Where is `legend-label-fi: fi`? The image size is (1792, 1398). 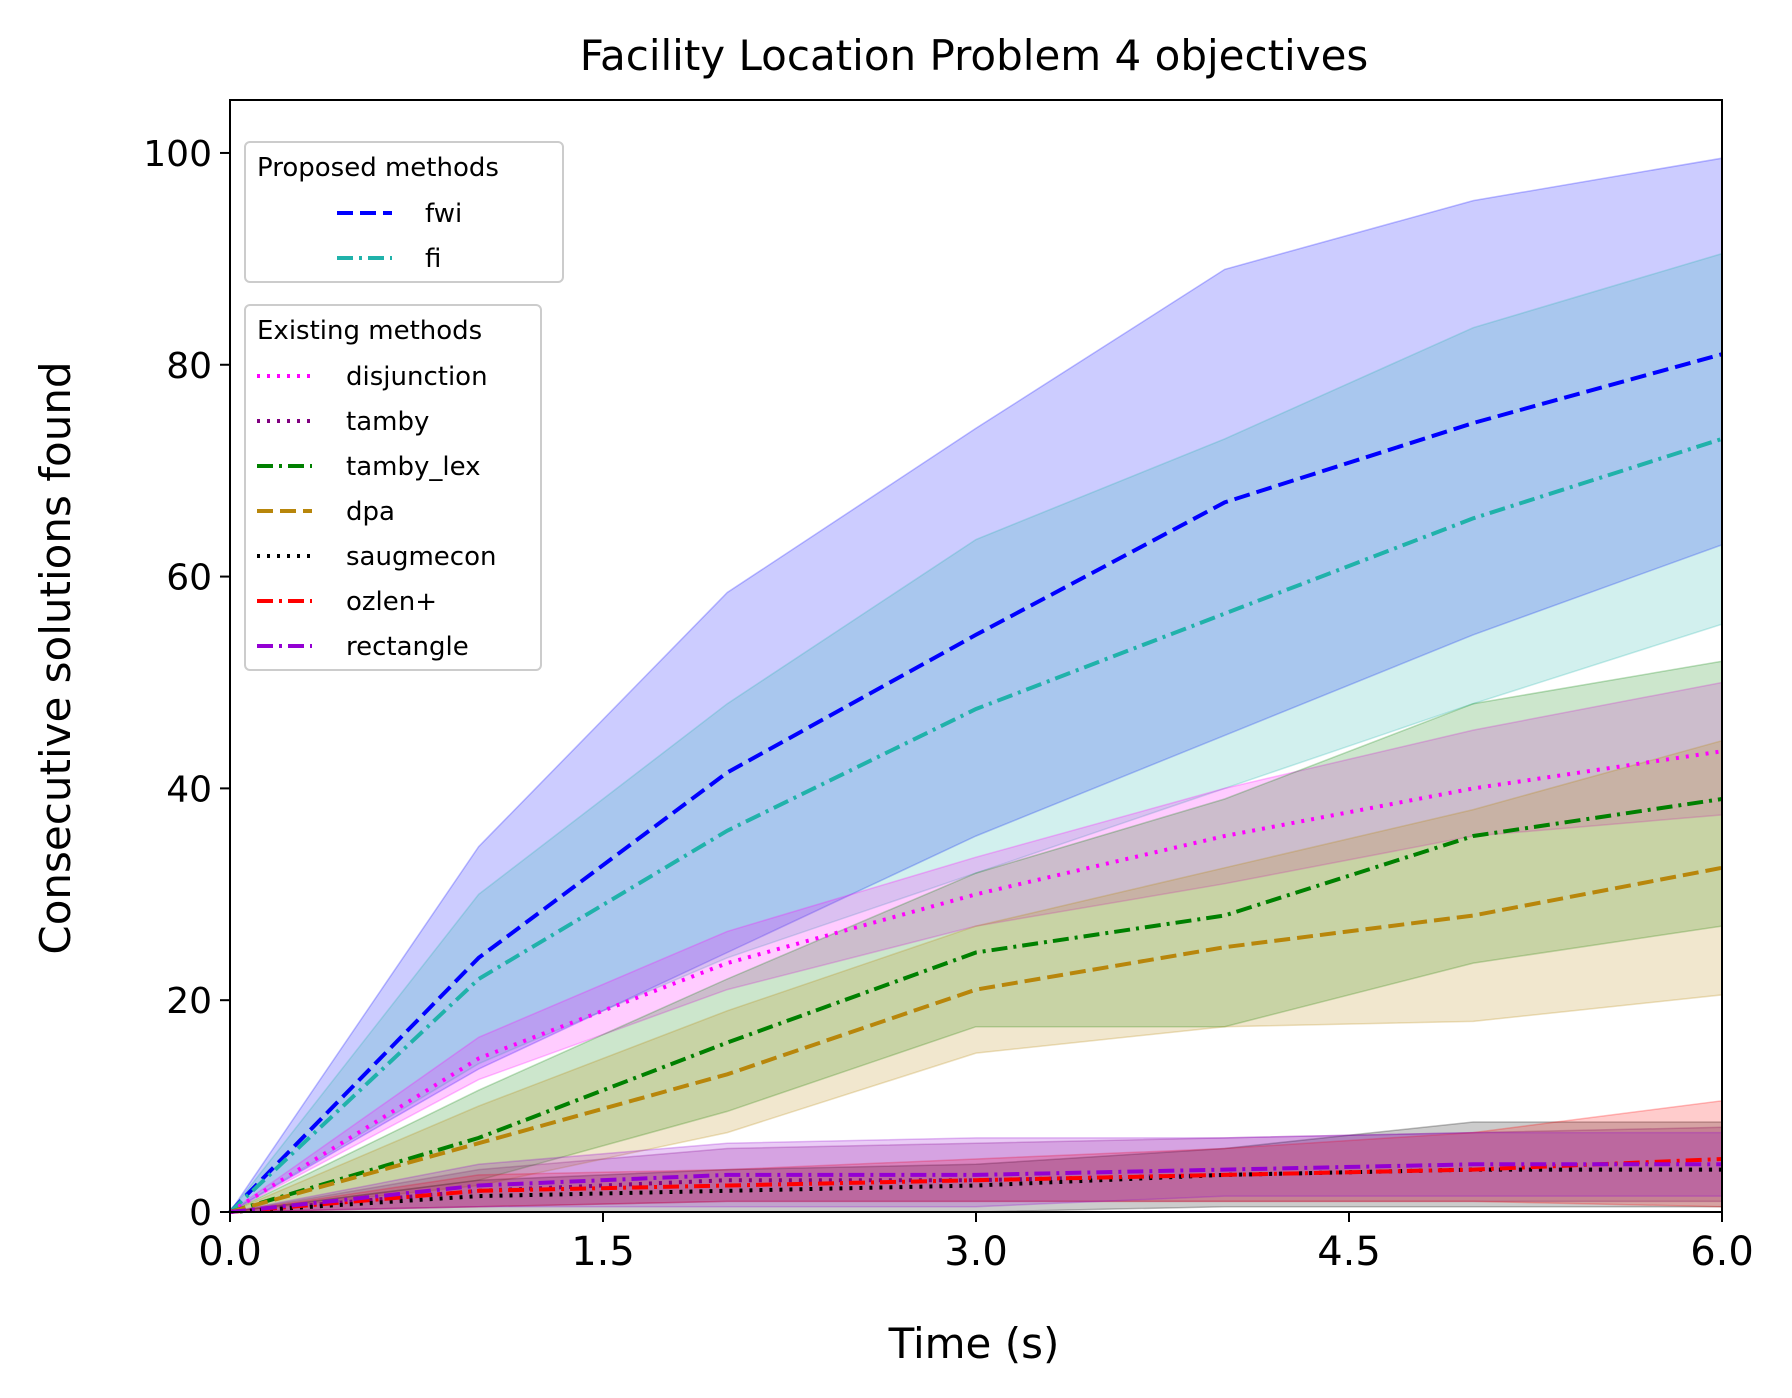
legend-label-fi: fi is located at coordinates (433, 259).